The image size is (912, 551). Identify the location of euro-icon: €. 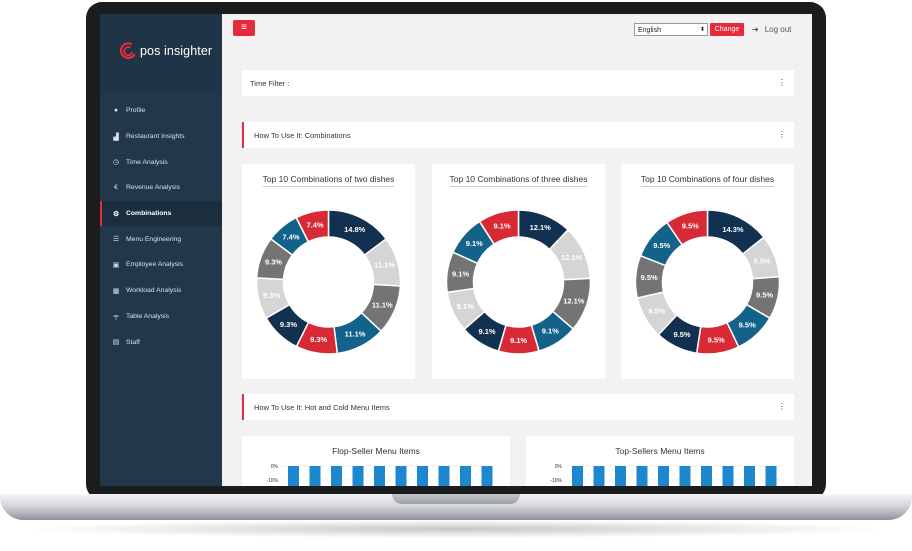
(116, 188).